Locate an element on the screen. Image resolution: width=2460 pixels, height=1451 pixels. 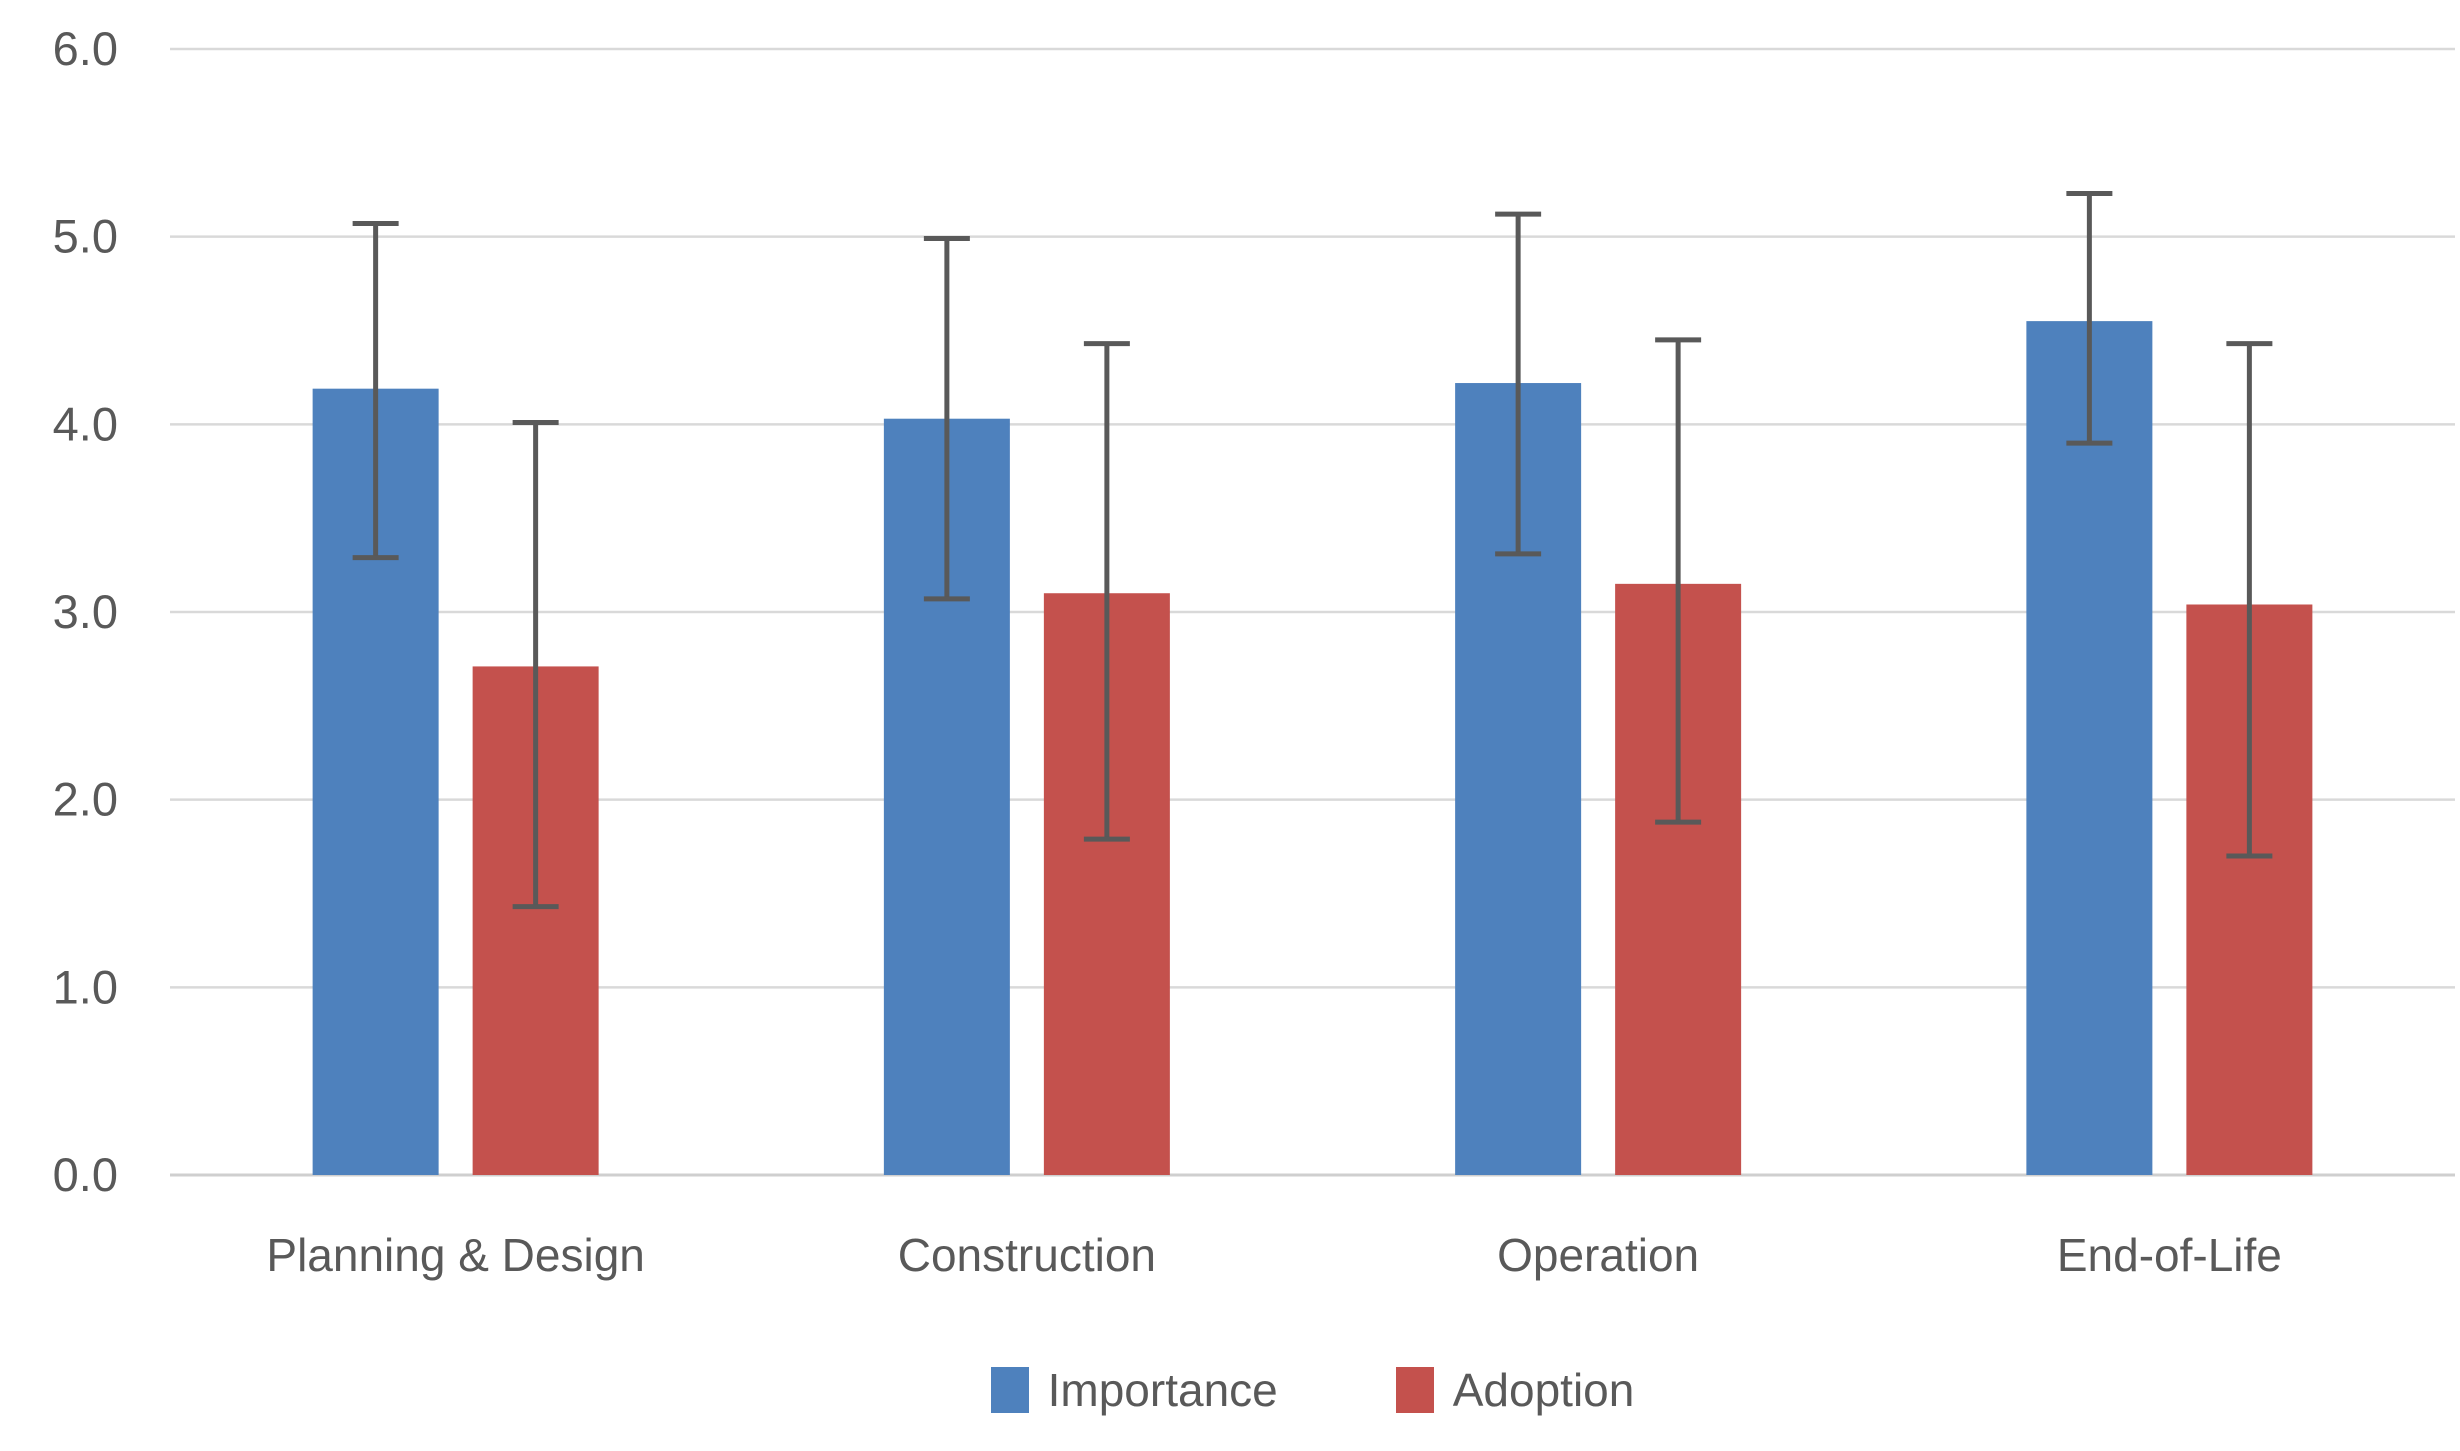
bar-importance-end-of-life is located at coordinates (2089, 748).